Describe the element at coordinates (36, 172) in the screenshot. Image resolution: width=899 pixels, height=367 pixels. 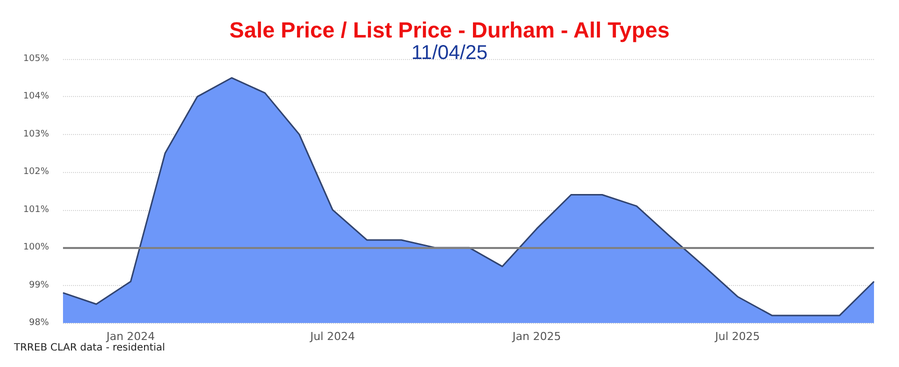
I see `y-tick-label: 102%` at that location.